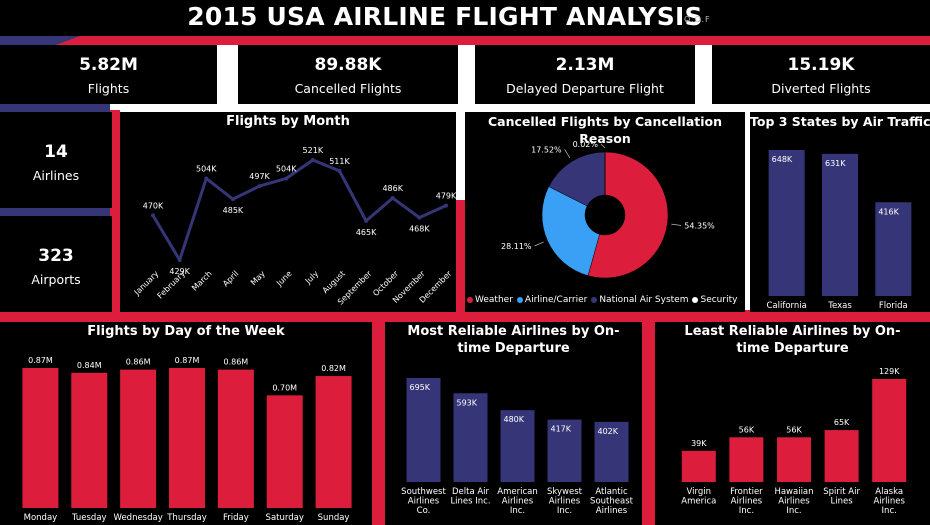  Describe the element at coordinates (782, 159) in the screenshot. I see `data-label: 648K` at that location.